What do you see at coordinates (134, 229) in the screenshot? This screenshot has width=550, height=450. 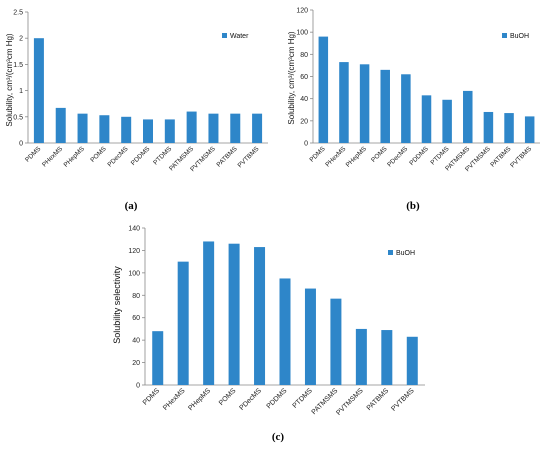 I see `y-tick-label: 140` at bounding box center [134, 229].